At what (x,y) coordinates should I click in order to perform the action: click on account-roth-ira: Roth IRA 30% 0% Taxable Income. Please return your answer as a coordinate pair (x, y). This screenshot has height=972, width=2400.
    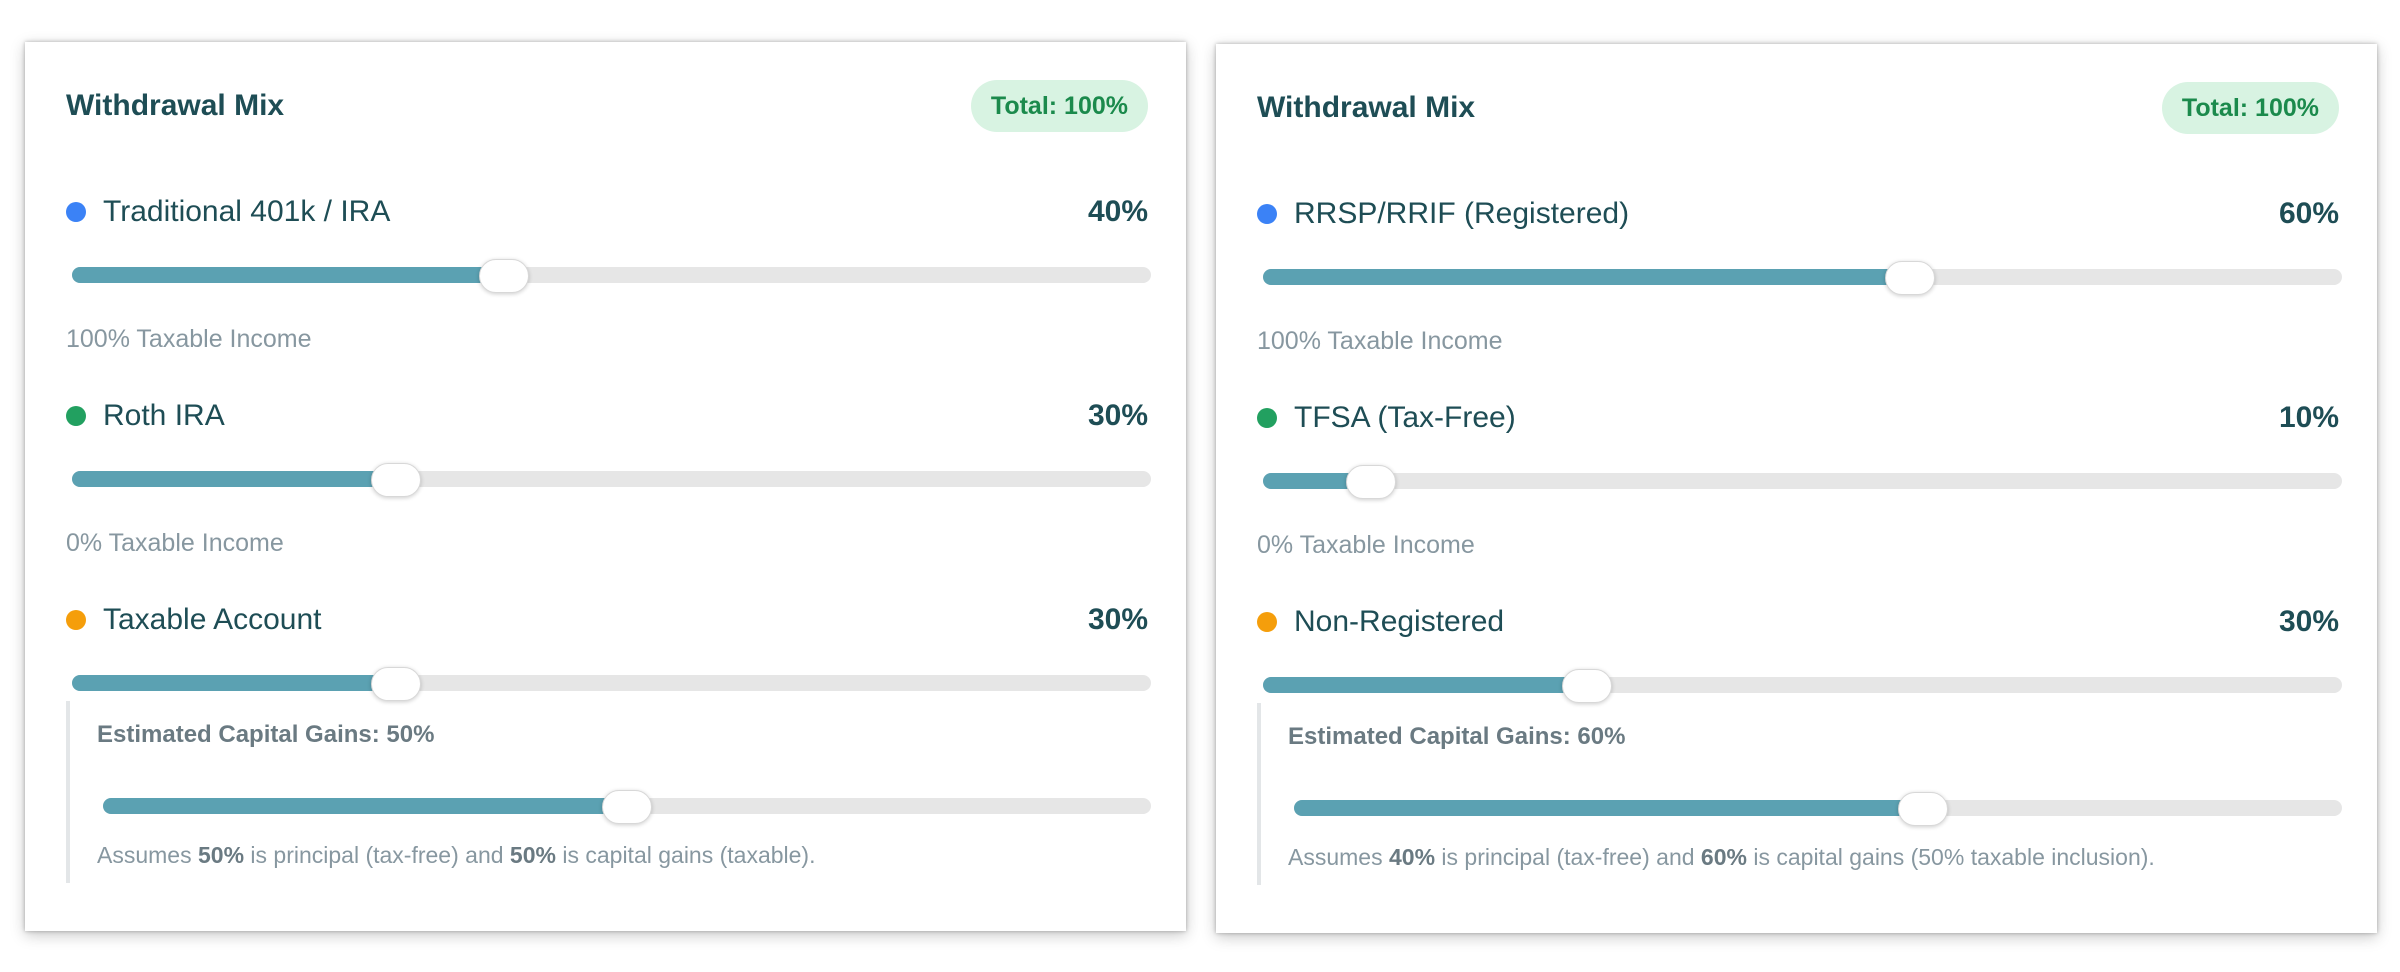
    Looking at the image, I should click on (608, 481).